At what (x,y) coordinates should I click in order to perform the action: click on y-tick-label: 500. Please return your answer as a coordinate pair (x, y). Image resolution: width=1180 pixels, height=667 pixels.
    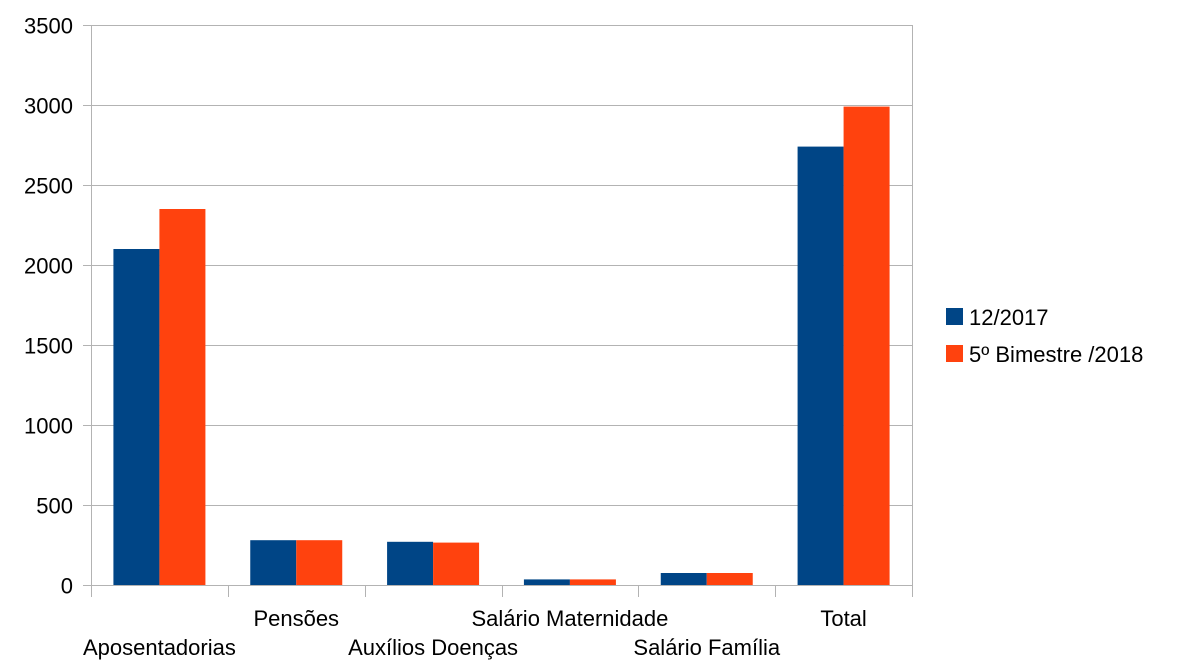
    Looking at the image, I should click on (54, 506).